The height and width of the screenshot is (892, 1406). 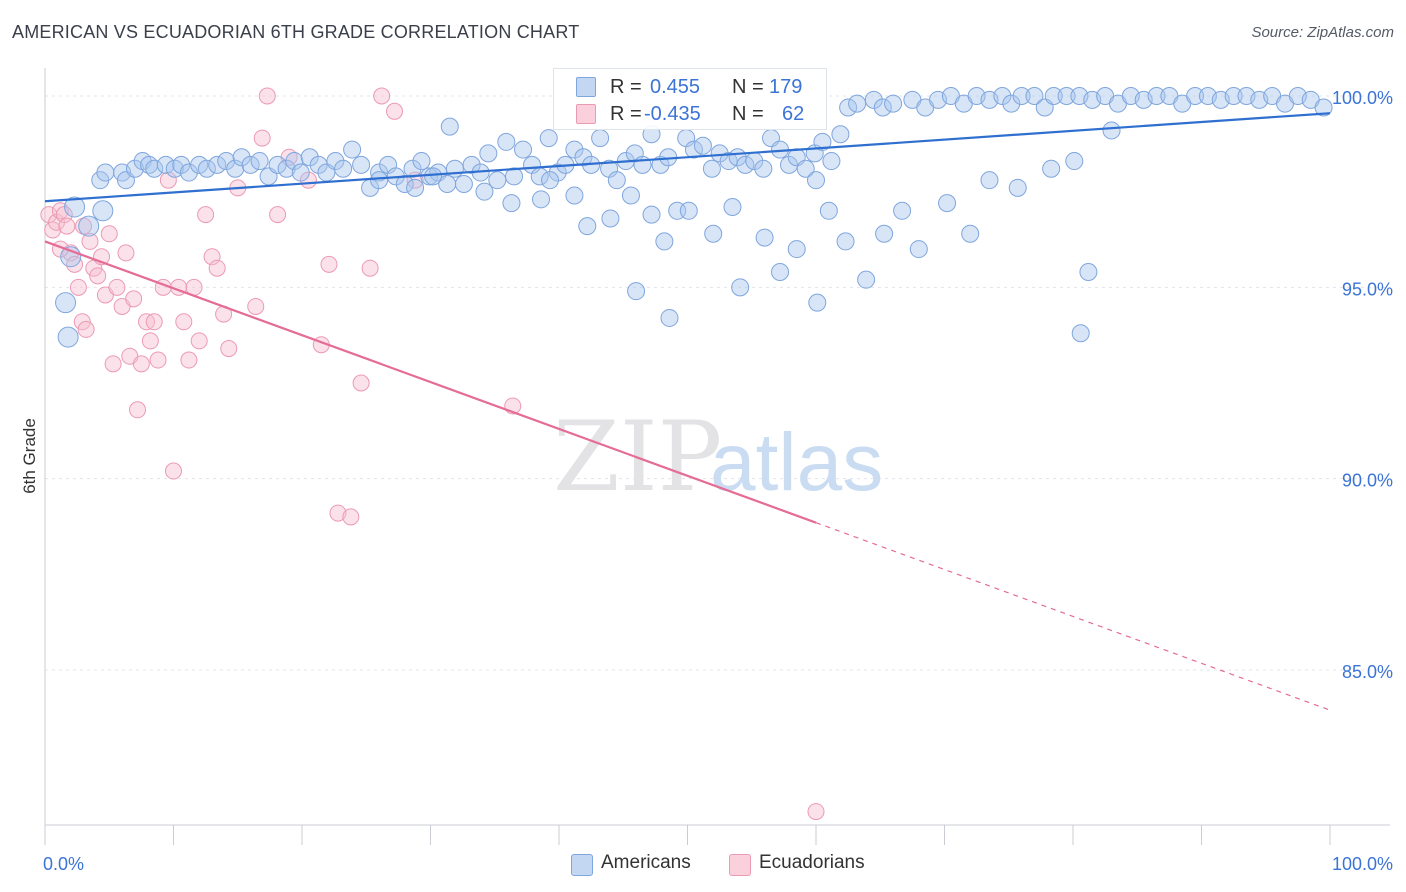 I want to click on ecuadorians-legend-swatch, so click(x=740, y=865).